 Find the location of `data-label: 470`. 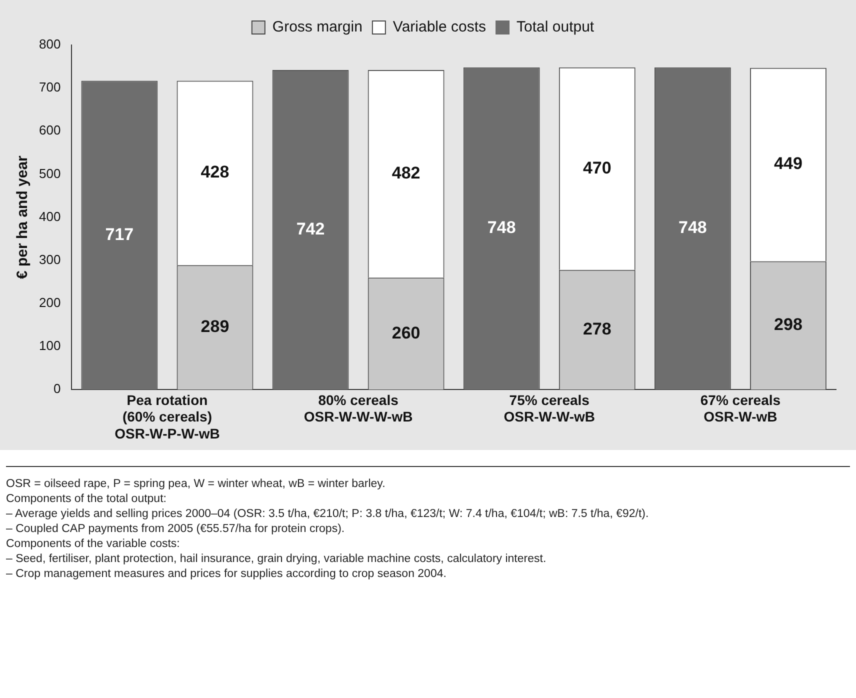

data-label: 470 is located at coordinates (597, 168).